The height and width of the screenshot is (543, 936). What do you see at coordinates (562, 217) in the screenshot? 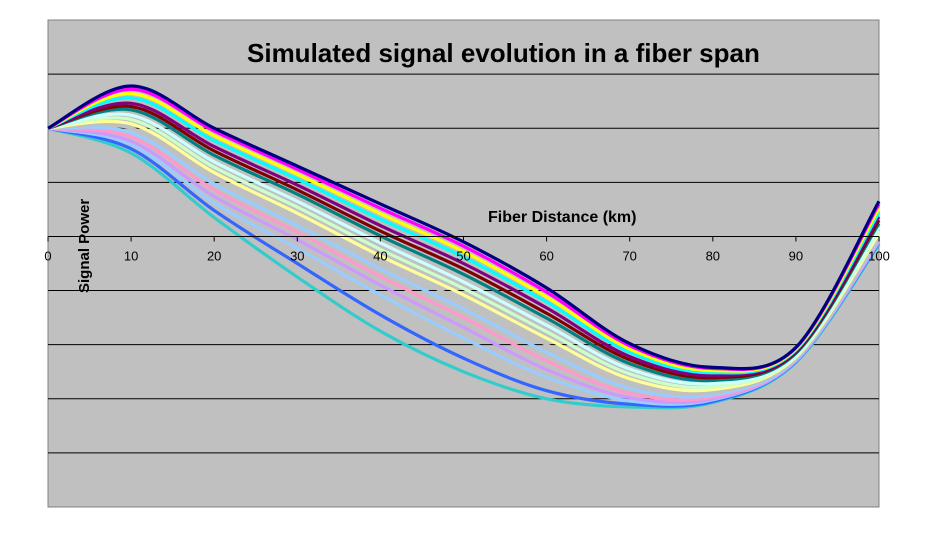
I see `x-axis-label: Fiber Distance (km)` at bounding box center [562, 217].